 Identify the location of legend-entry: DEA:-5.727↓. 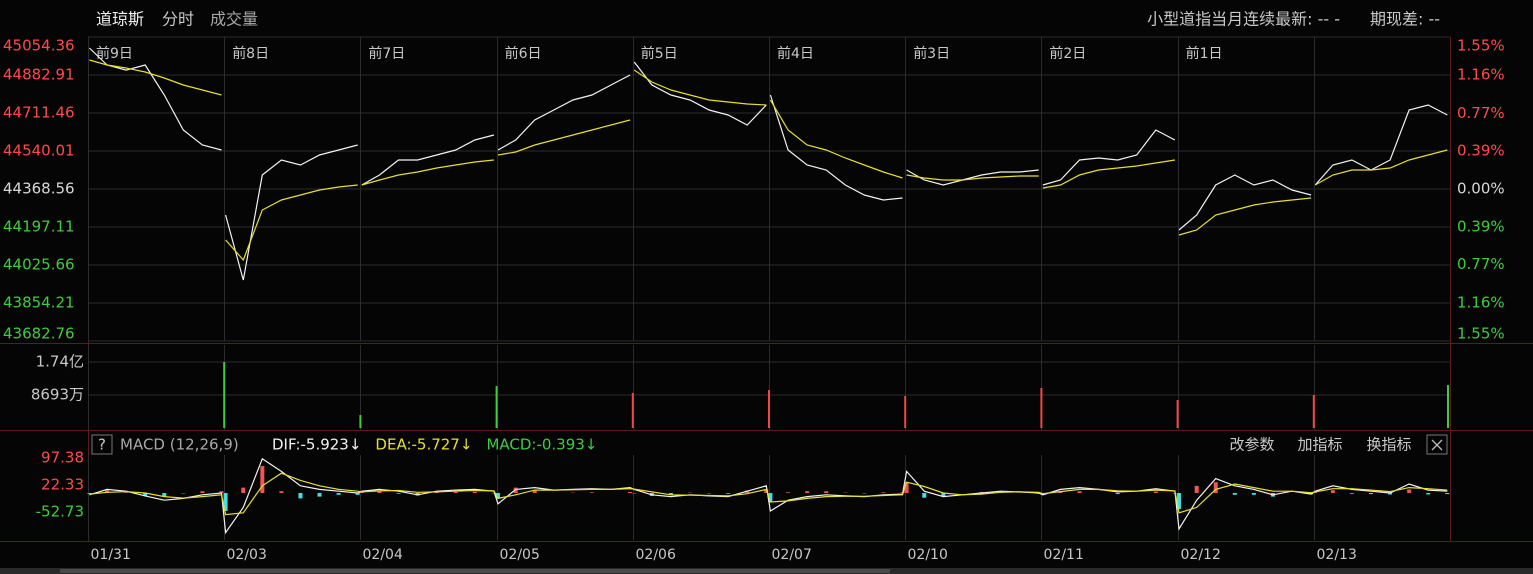
(423, 445).